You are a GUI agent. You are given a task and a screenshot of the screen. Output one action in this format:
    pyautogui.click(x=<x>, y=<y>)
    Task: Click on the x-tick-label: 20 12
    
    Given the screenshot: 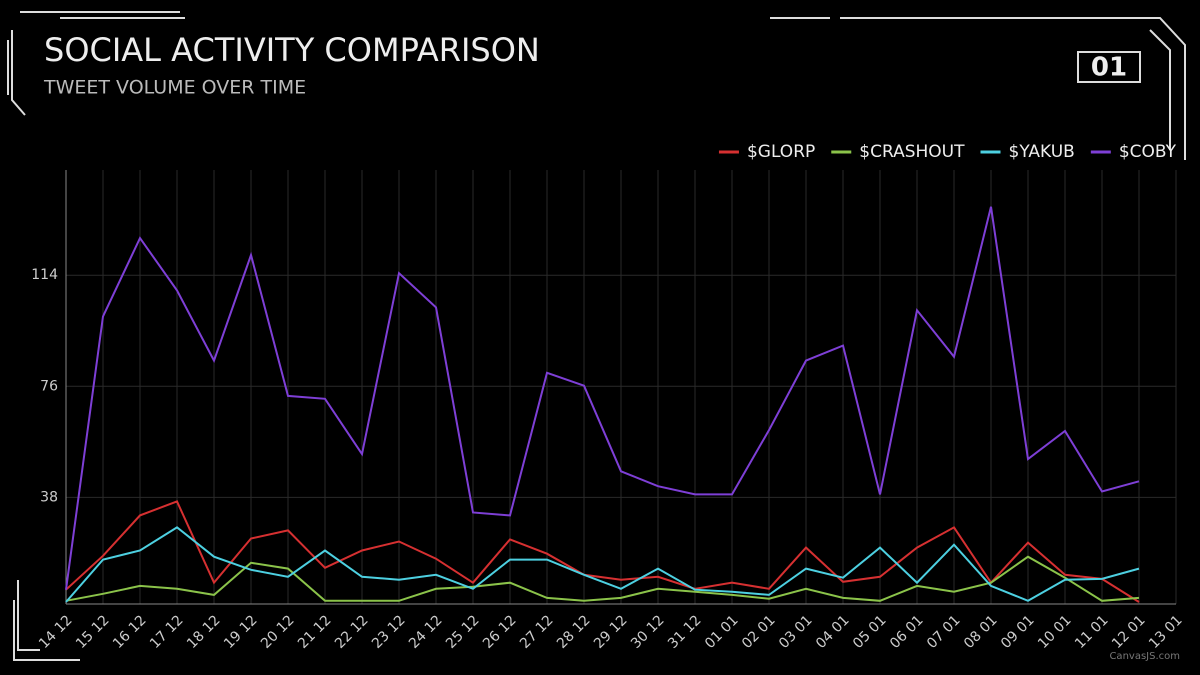 What is the action you would take?
    pyautogui.click(x=278, y=632)
    